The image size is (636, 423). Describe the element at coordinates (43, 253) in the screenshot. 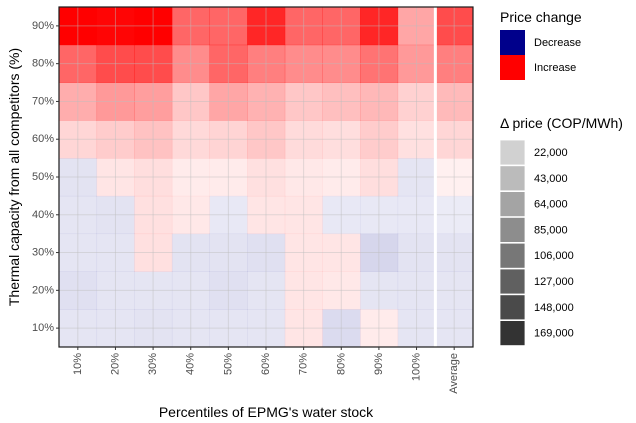

I see `y-tick-label: 30%` at that location.